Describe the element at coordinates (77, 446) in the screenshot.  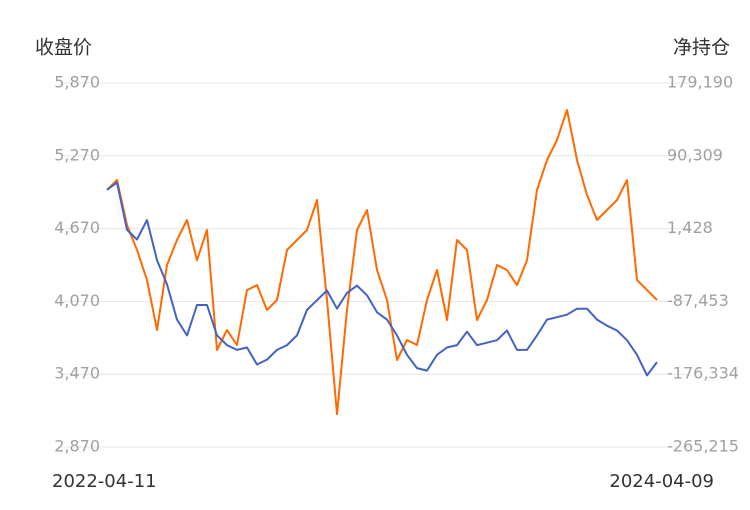
I see `y-tick-label: 2,870` at that location.